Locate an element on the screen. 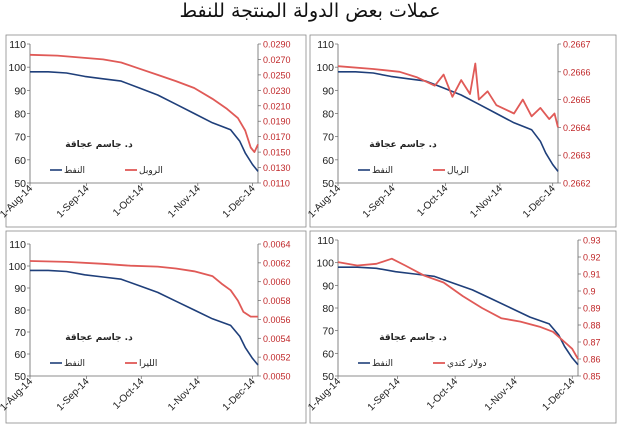 This screenshot has width=620, height=430. right-tick-label: 0.0290 is located at coordinates (277, 45).